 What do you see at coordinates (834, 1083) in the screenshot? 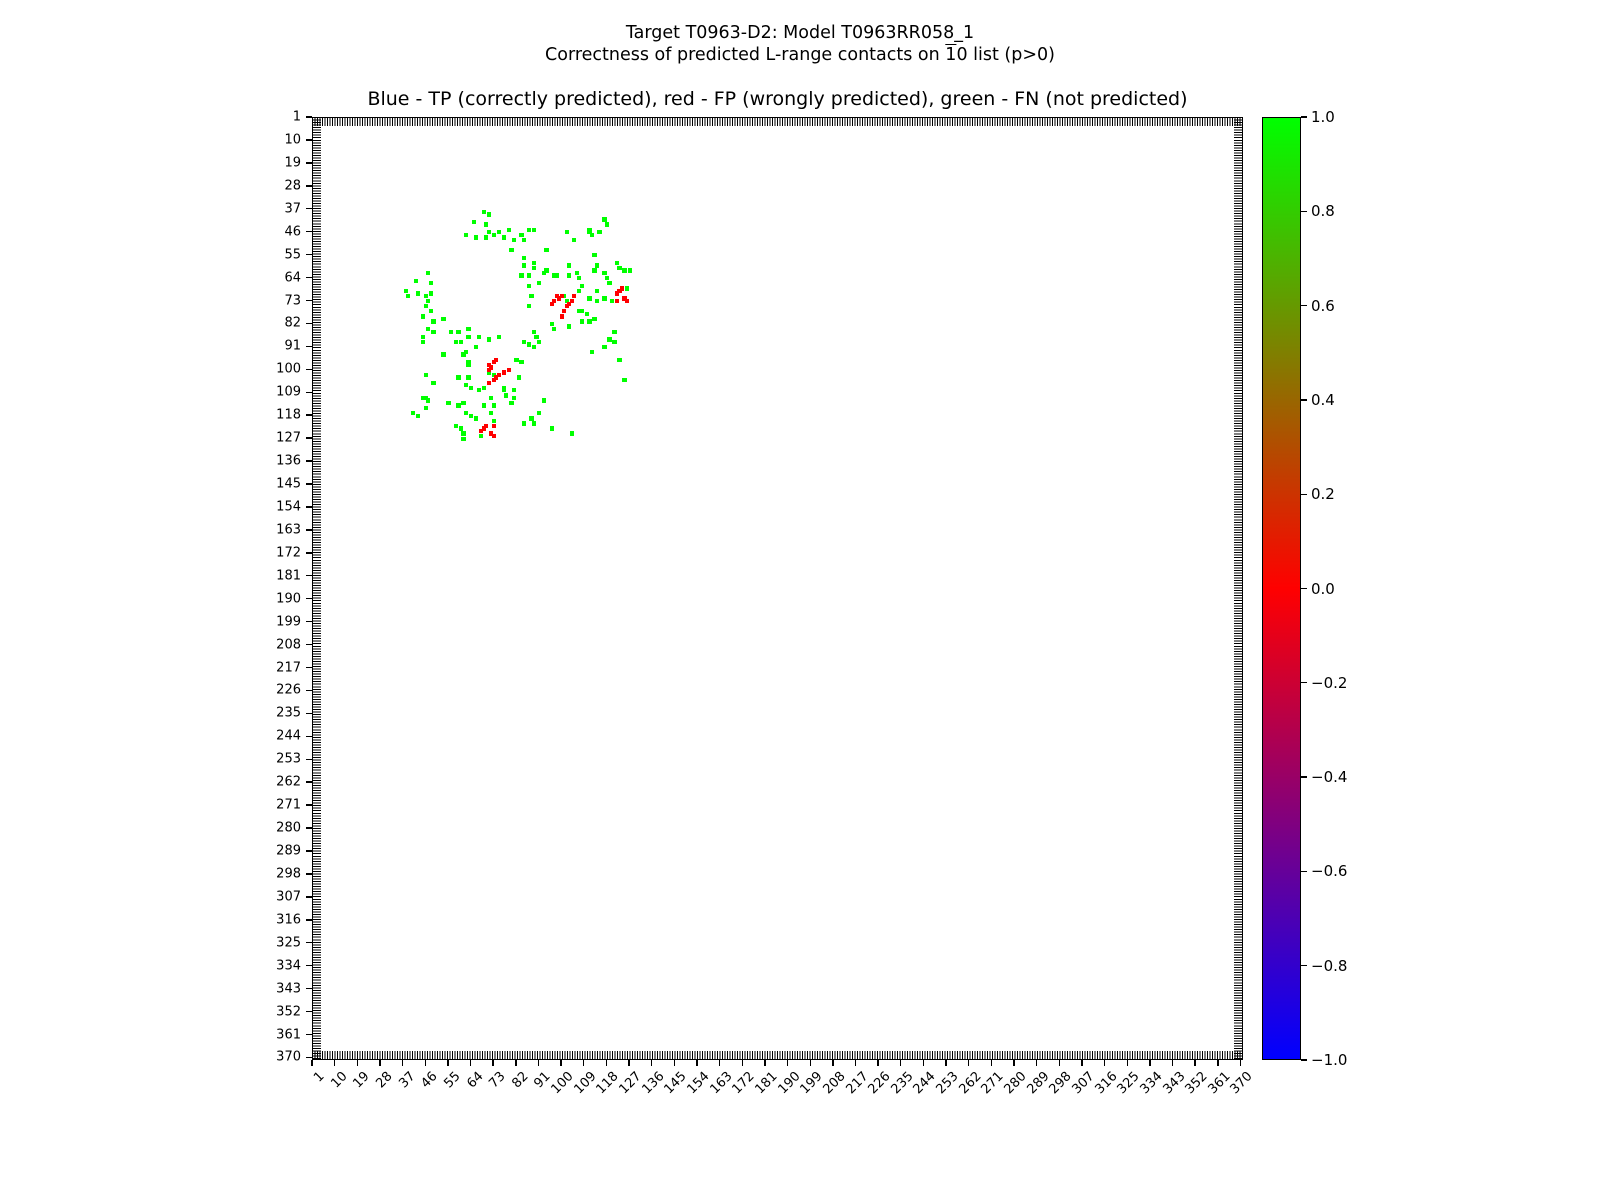
I see `x-tick-label: 208` at bounding box center [834, 1083].